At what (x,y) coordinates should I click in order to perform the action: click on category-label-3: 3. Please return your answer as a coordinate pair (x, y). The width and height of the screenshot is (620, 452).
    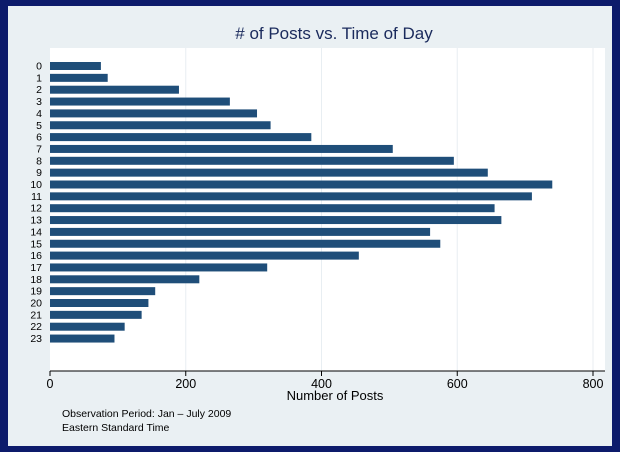
    Looking at the image, I should click on (39, 102).